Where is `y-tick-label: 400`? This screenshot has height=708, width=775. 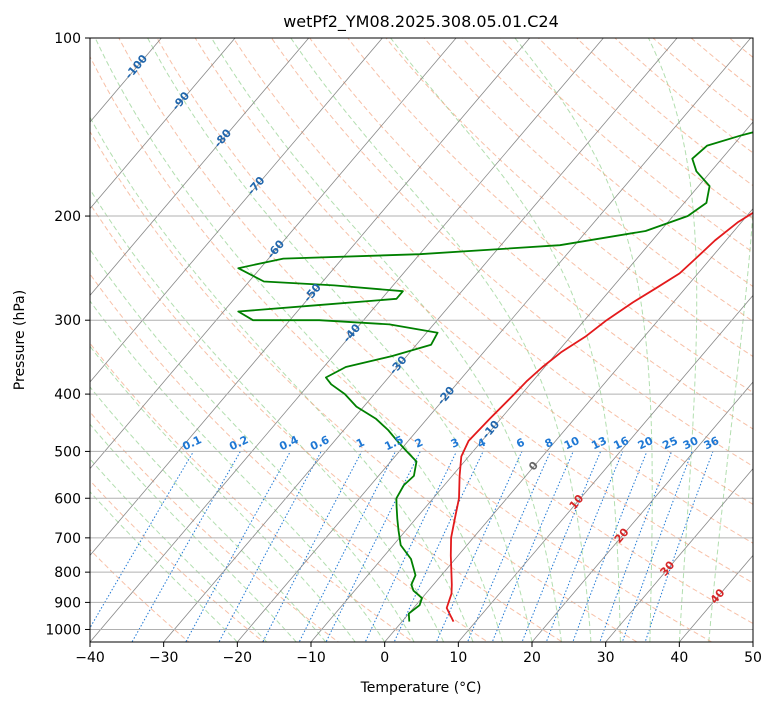 y-tick-label: 400 is located at coordinates (67, 395).